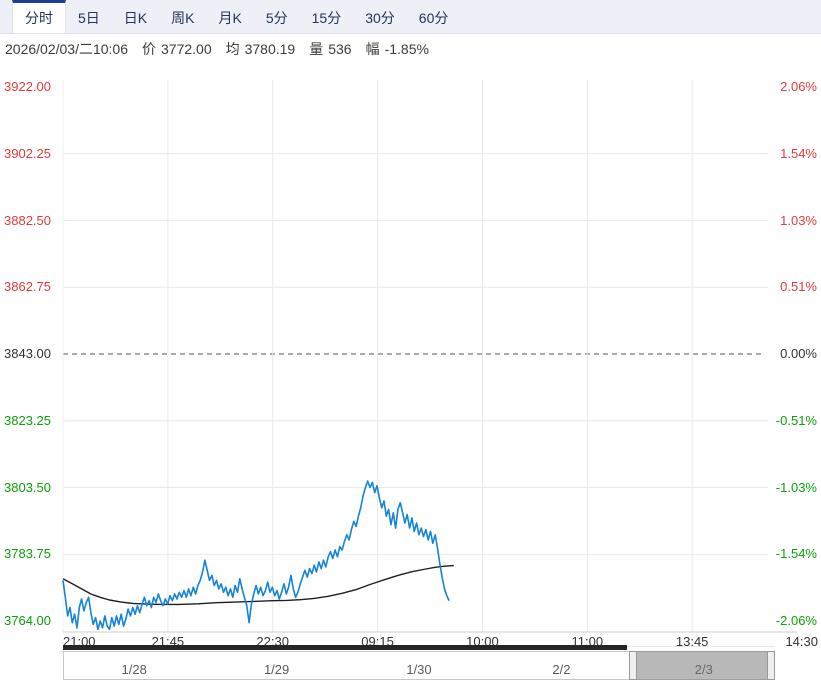 Image resolution: width=821 pixels, height=686 pixels. I want to click on y-left-label: 3882.50, so click(27, 220).